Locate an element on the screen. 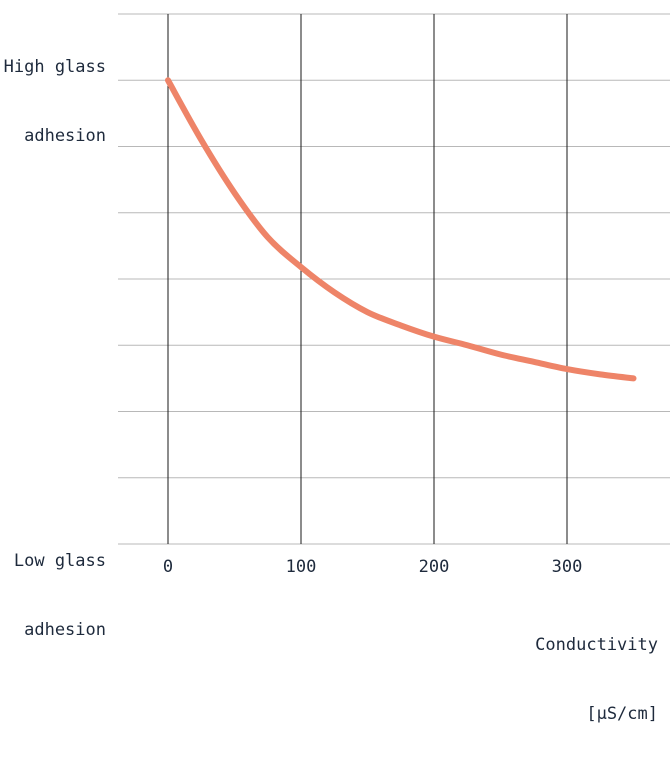 Image resolution: width=670 pixels, height=772 pixels. y-bottom-label-line1: Low glass is located at coordinates (59, 561).